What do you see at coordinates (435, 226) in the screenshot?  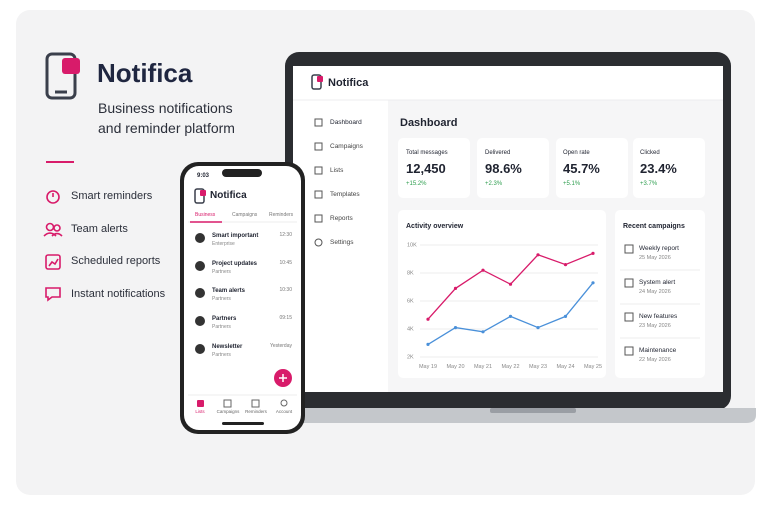 I see `chart-title: Activity overview` at bounding box center [435, 226].